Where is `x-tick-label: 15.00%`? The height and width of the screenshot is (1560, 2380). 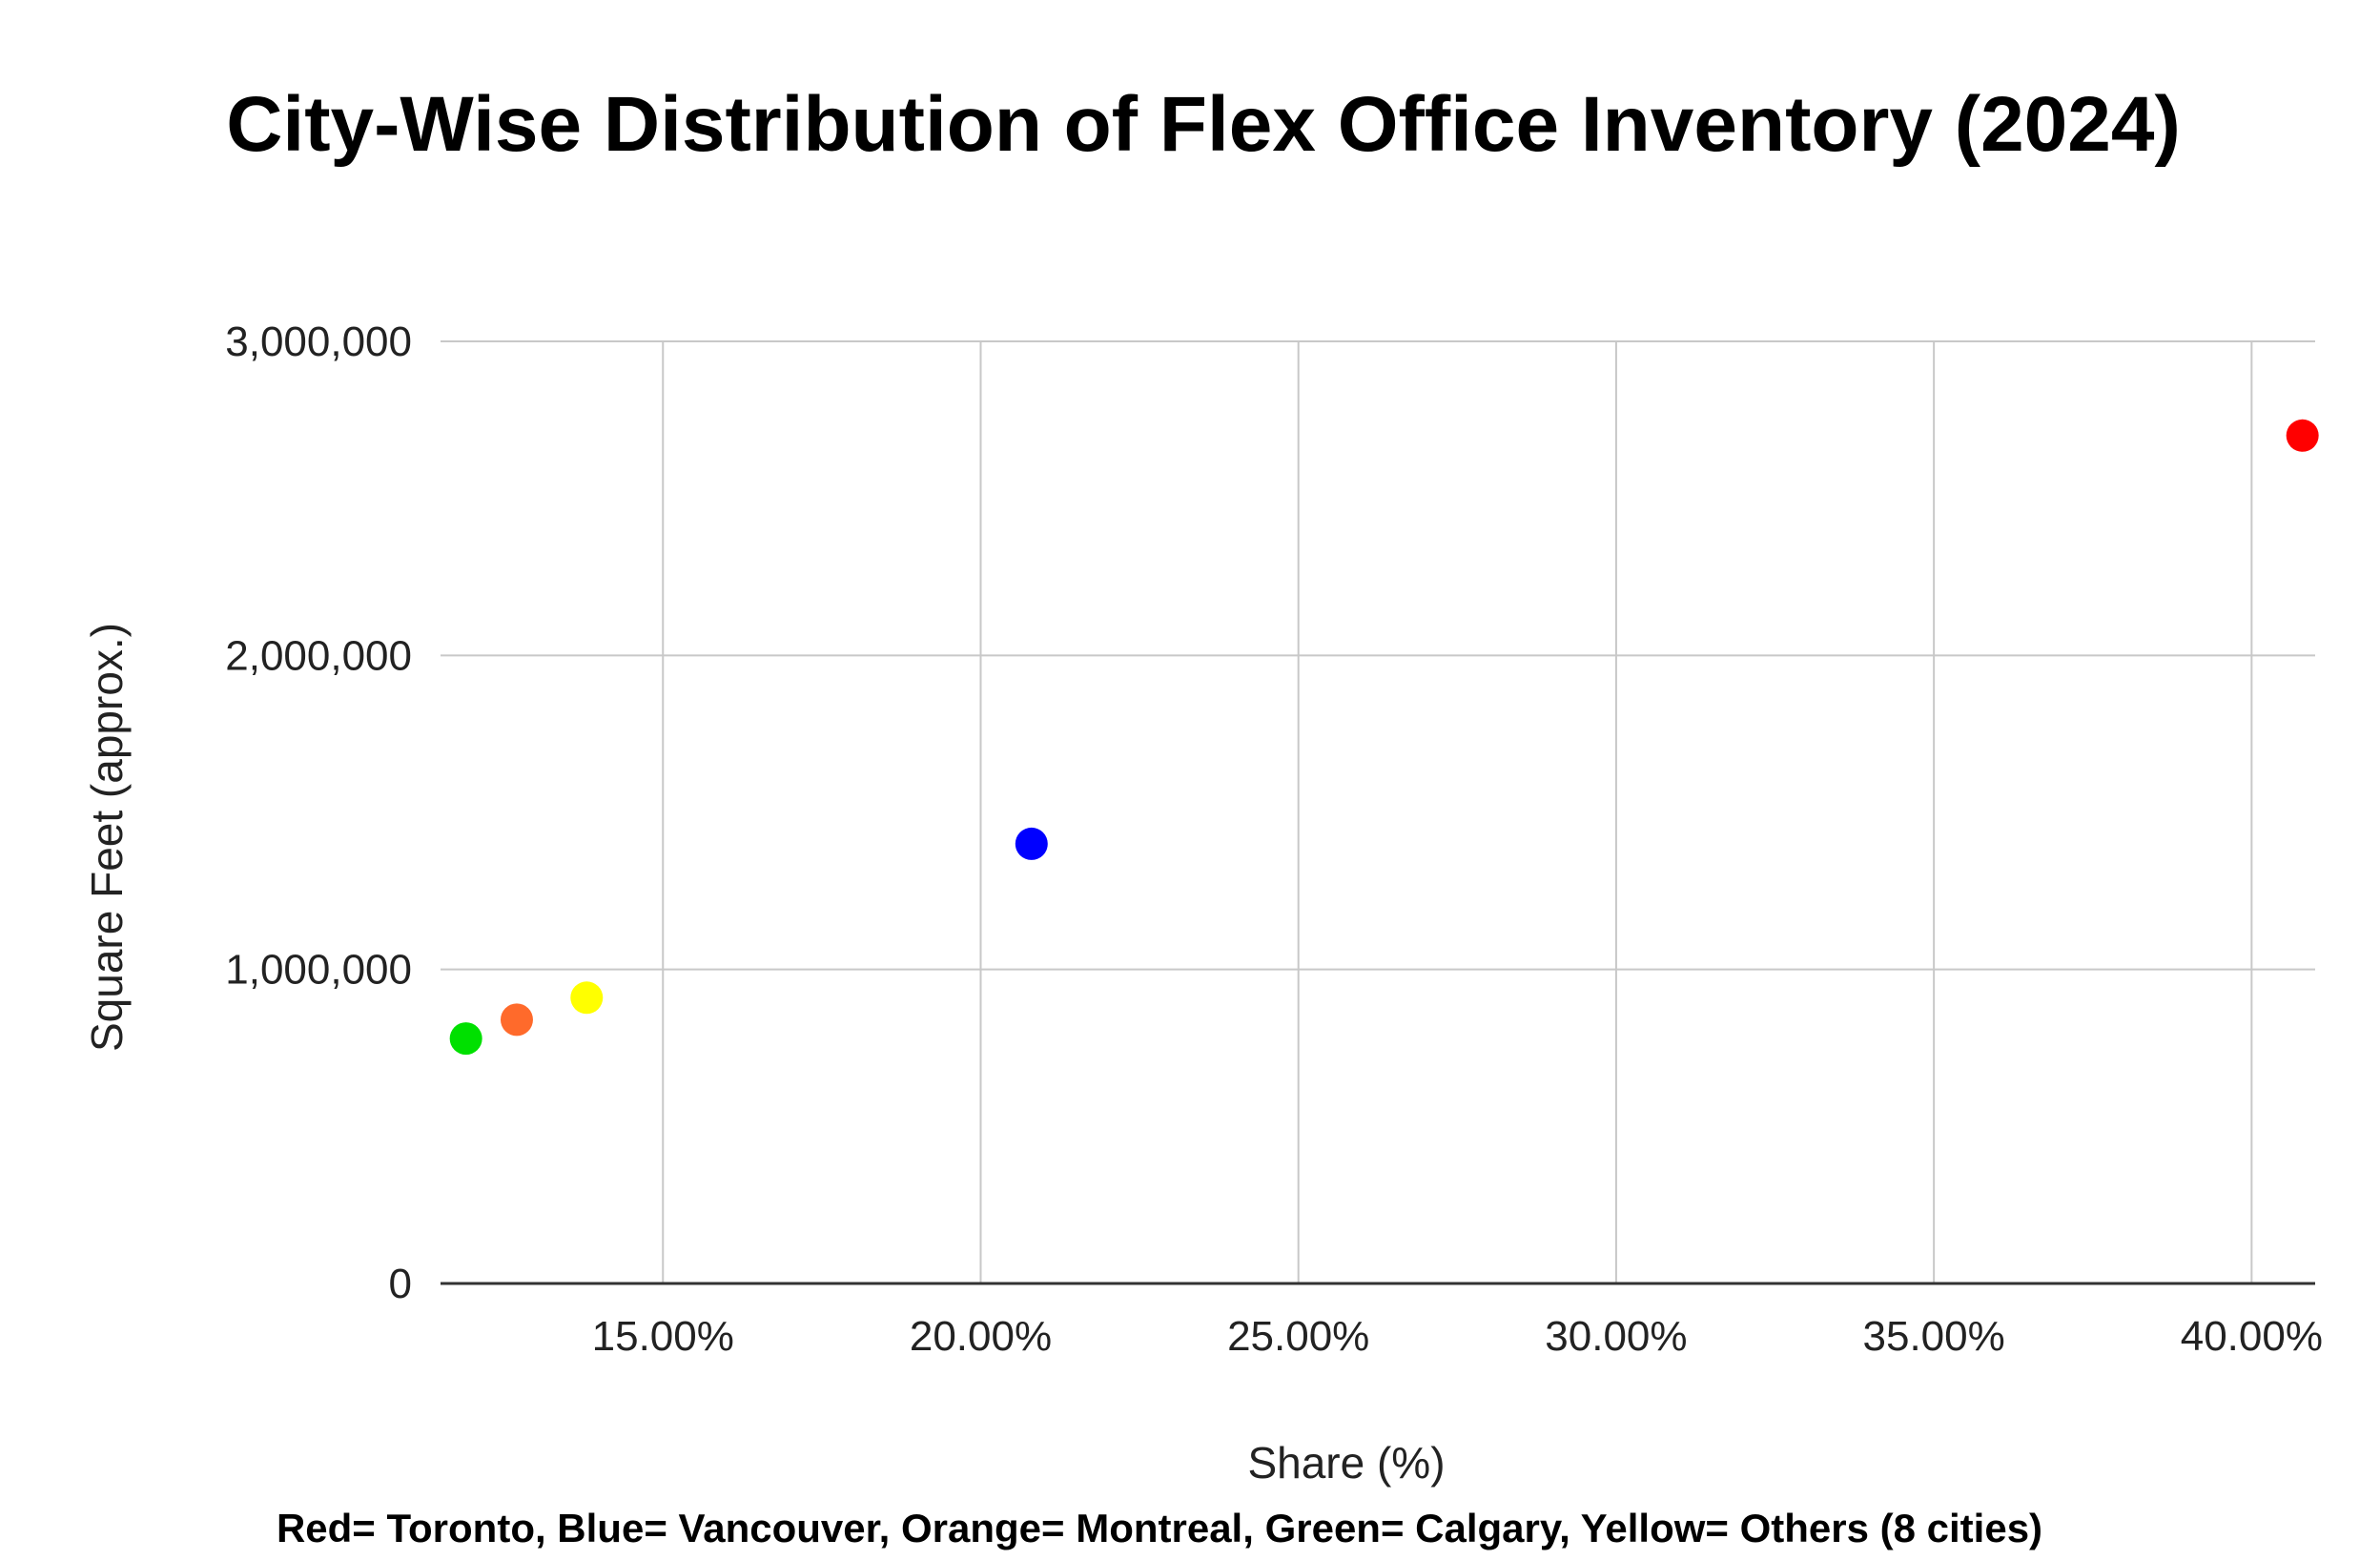 x-tick-label: 15.00% is located at coordinates (663, 1336).